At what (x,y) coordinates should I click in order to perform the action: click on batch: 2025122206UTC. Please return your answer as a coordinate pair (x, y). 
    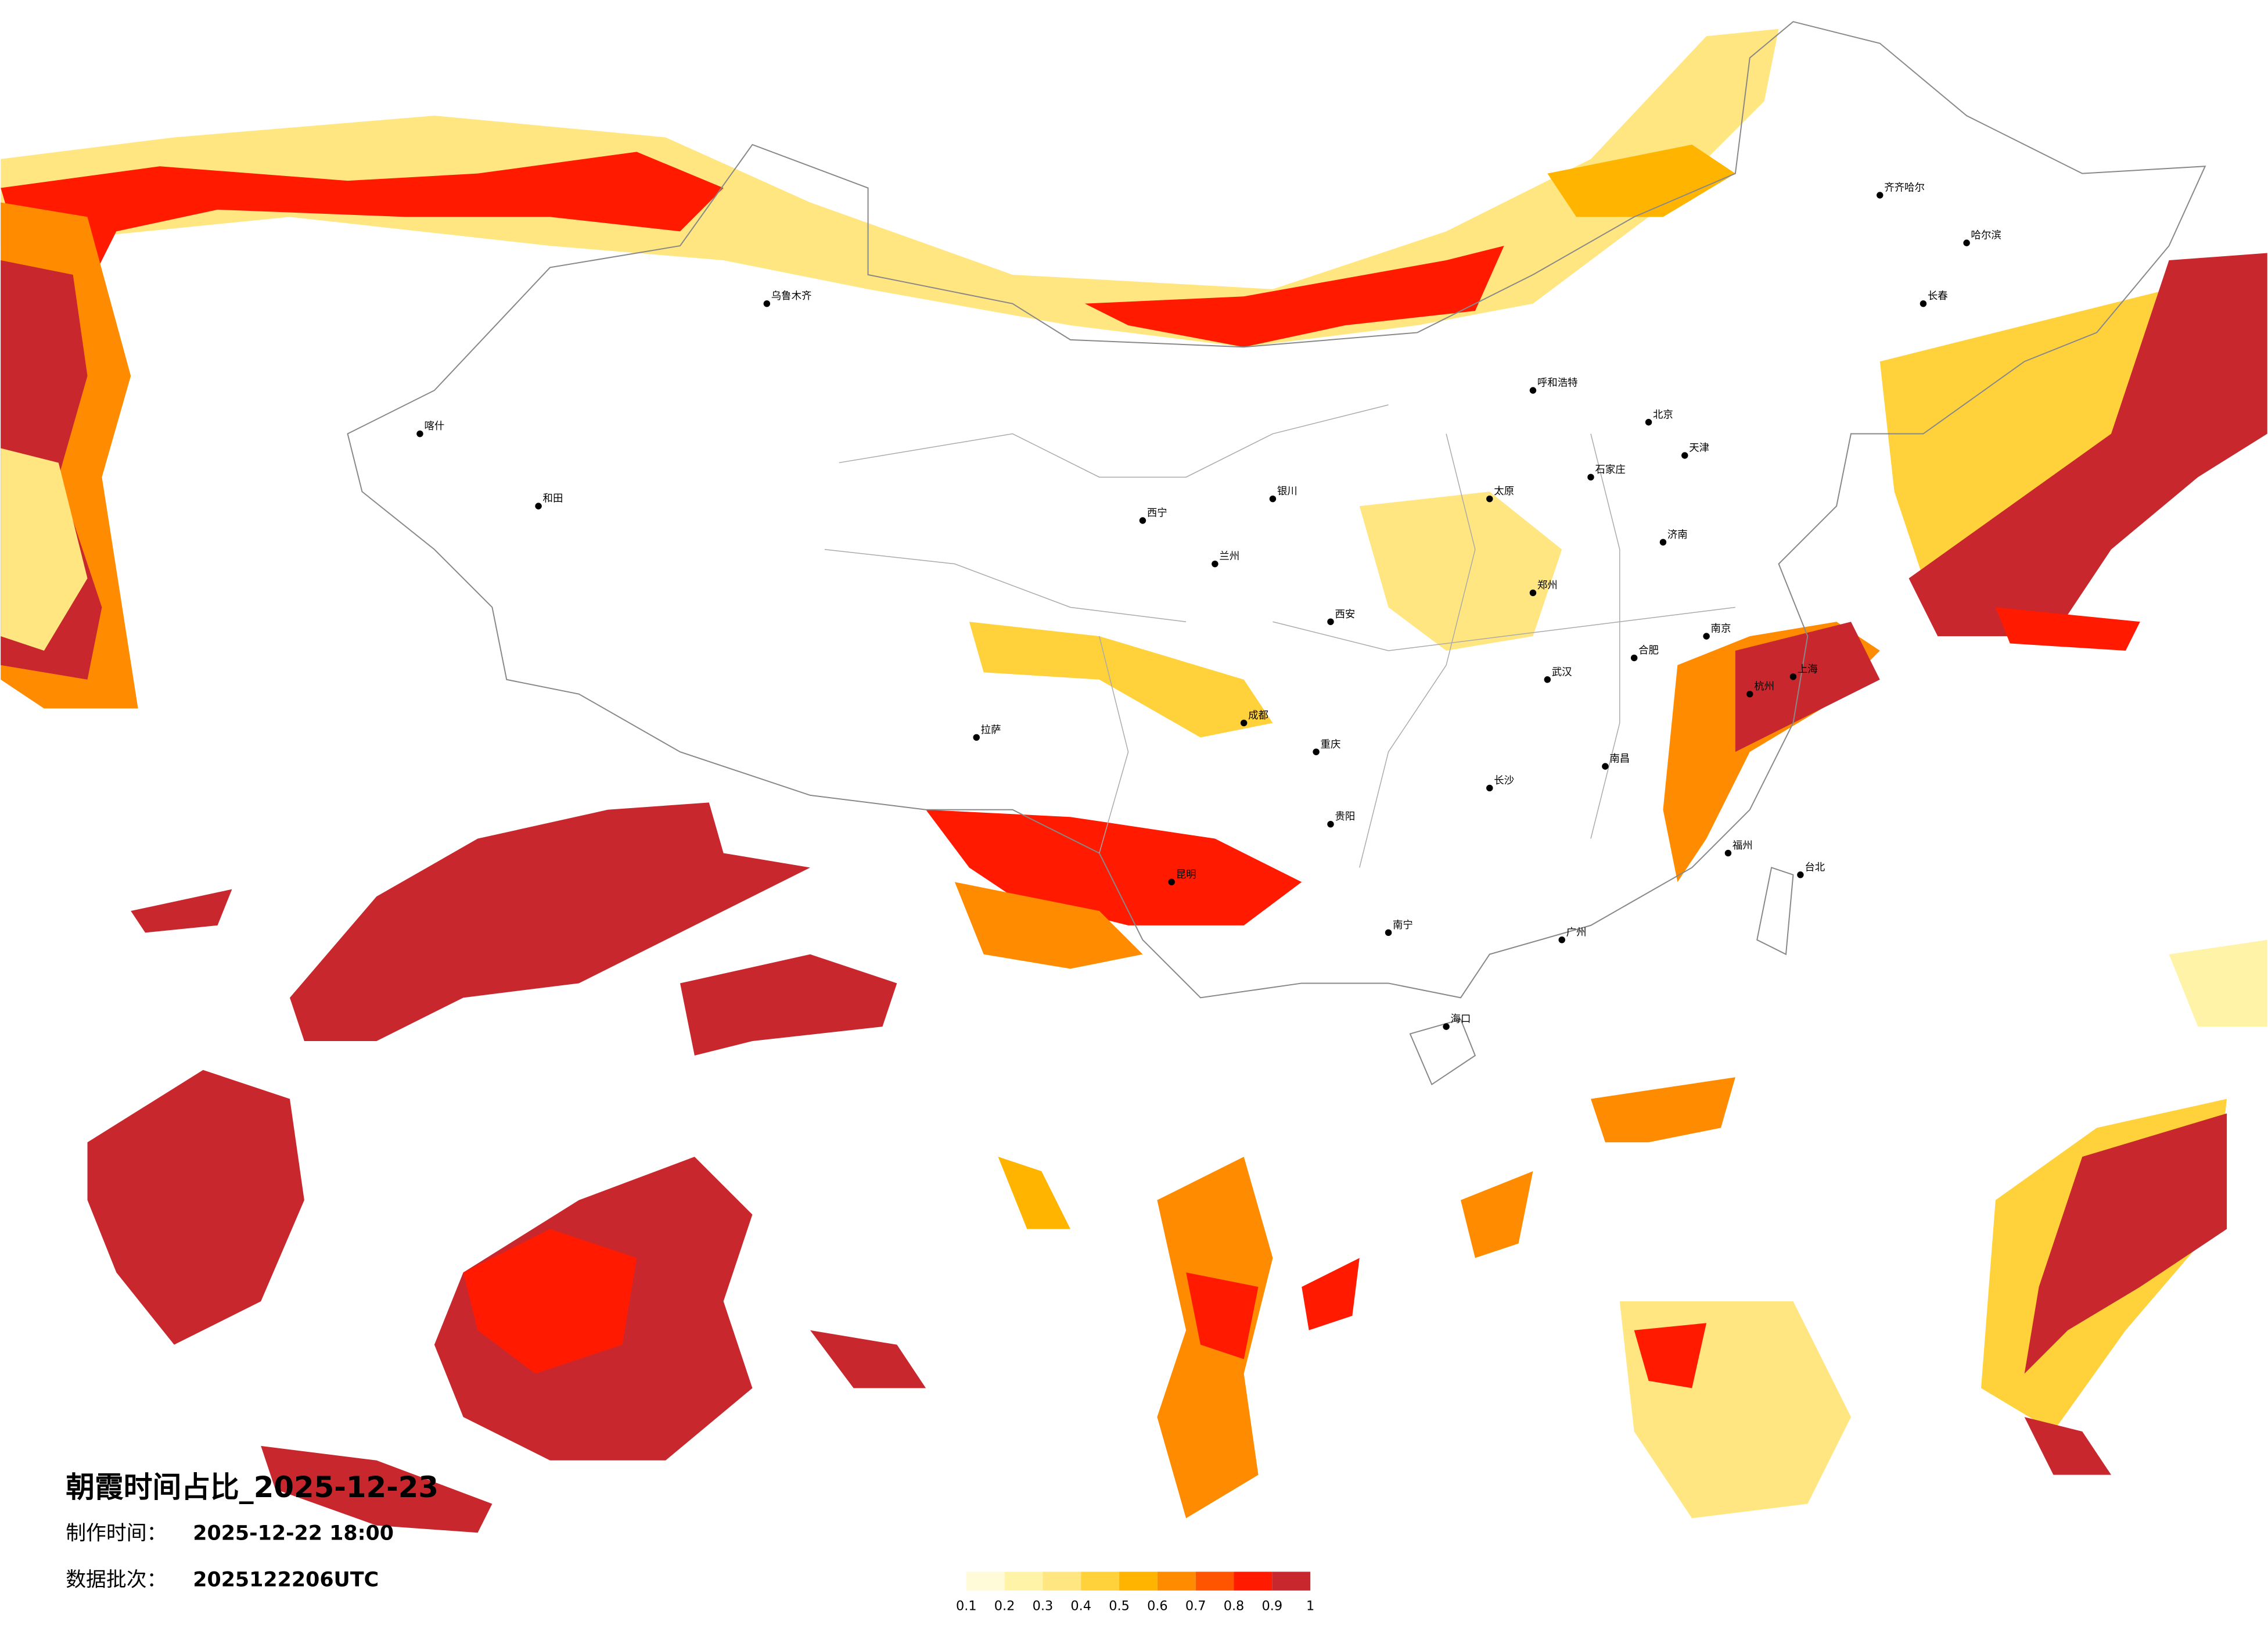
    Looking at the image, I should click on (286, 1579).